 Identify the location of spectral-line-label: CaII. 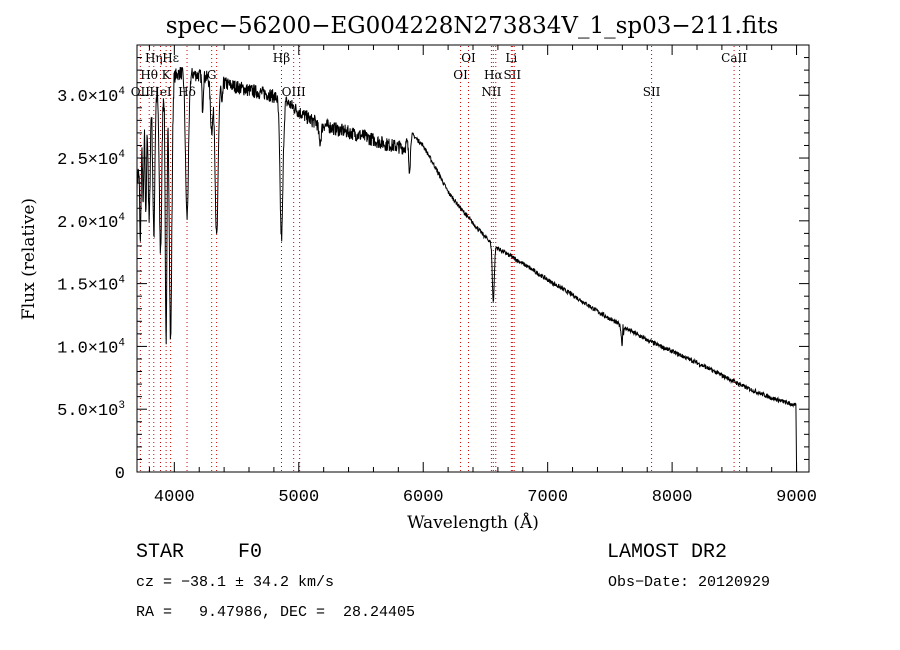
(734, 58).